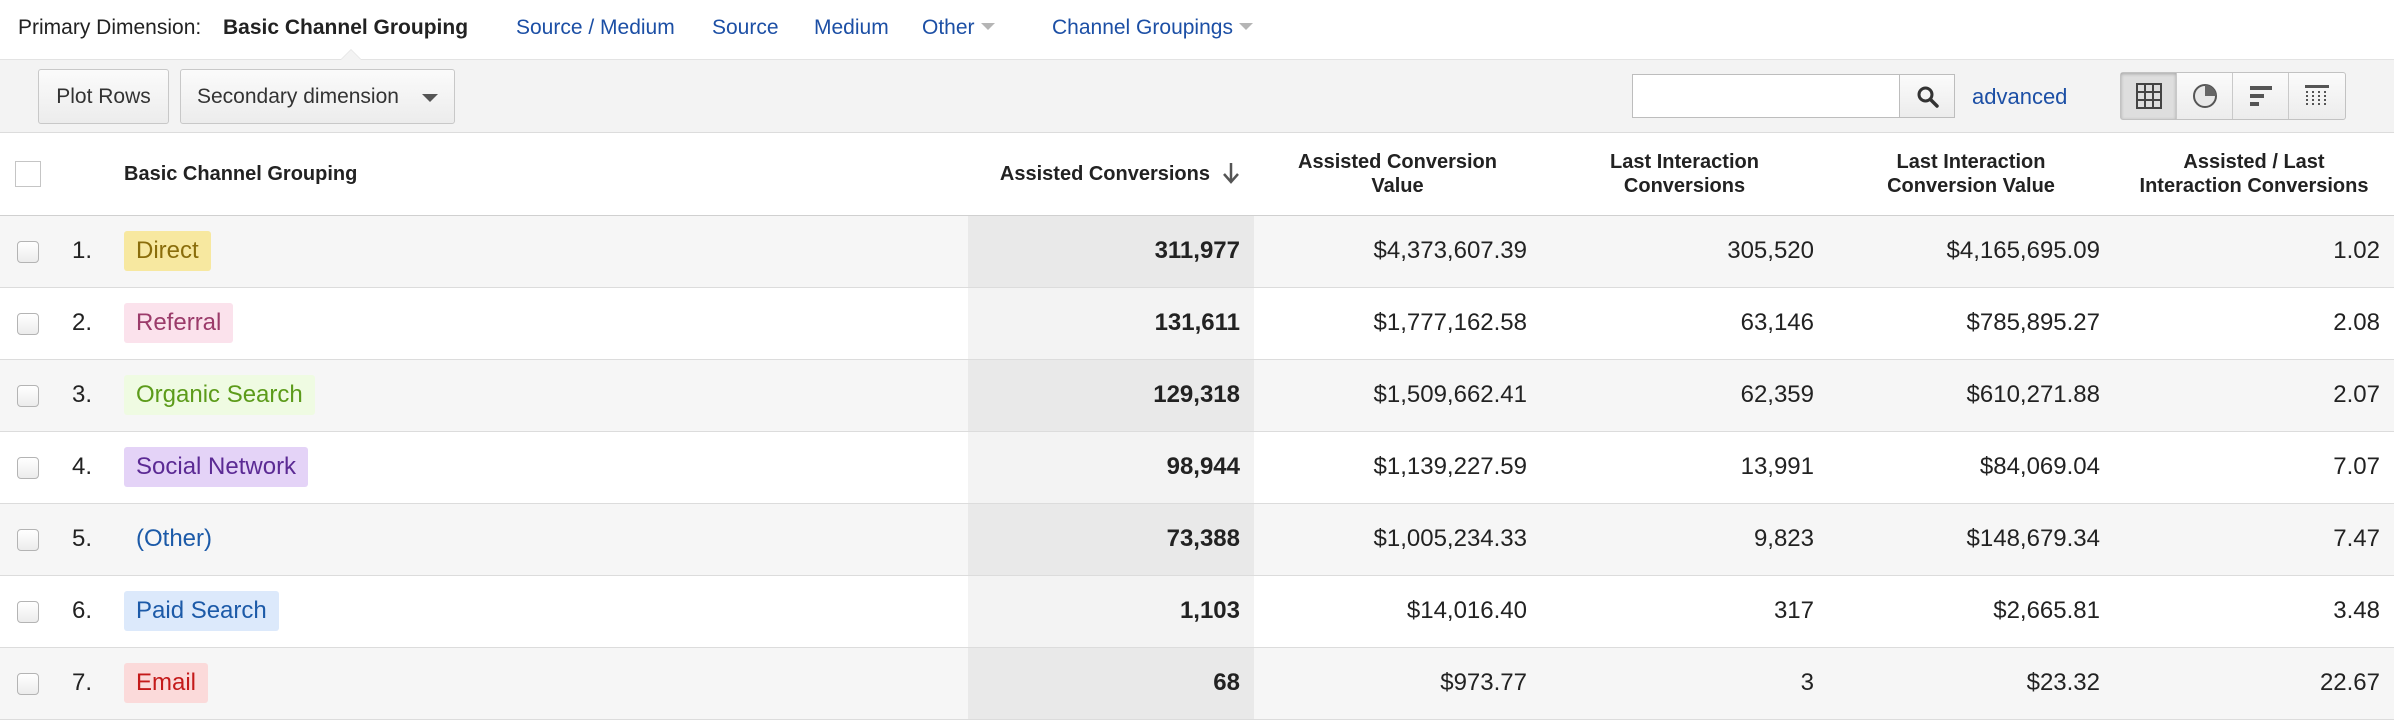  I want to click on channel-groupings-label: Channel Groupings, so click(1142, 27).